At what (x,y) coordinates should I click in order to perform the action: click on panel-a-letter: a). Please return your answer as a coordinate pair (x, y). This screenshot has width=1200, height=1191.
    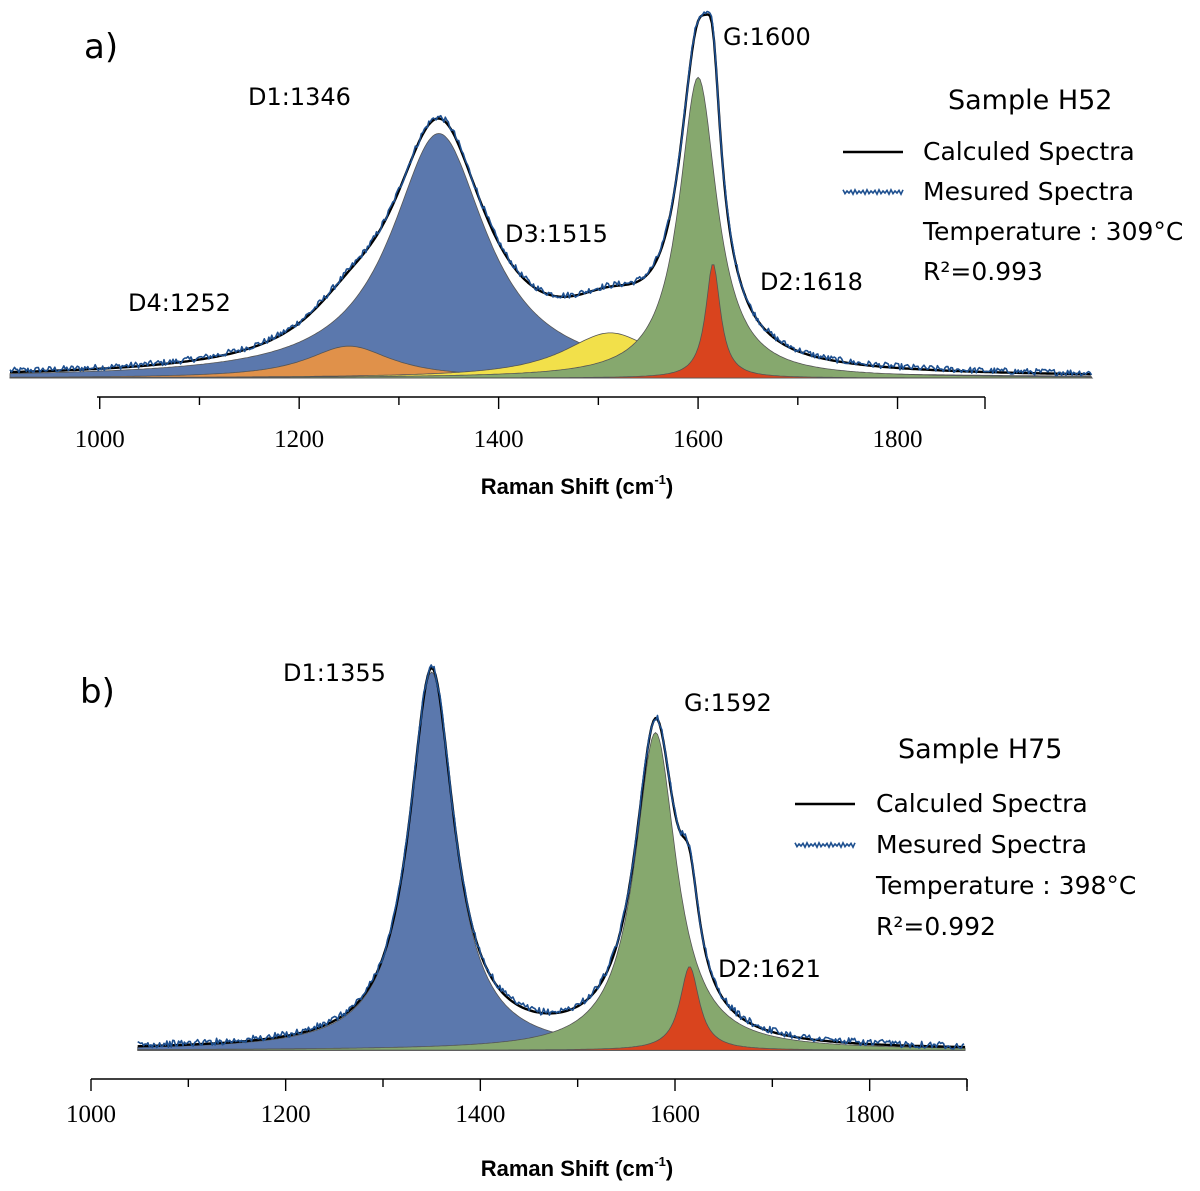
    Looking at the image, I should click on (101, 47).